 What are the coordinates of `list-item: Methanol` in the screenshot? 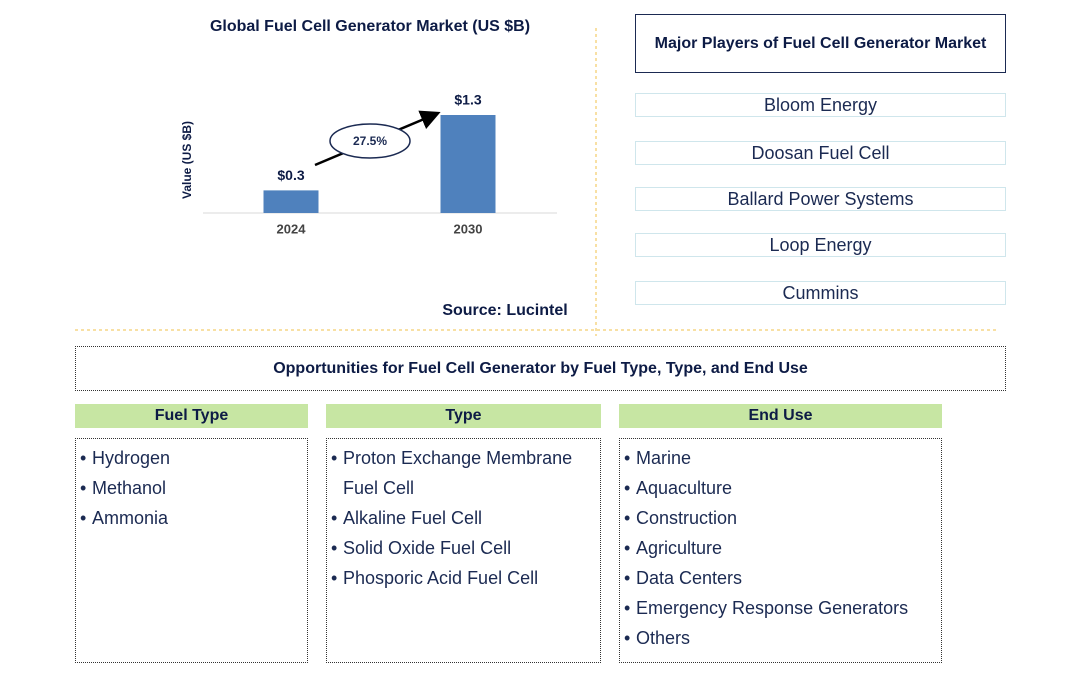 It's located at (190, 488).